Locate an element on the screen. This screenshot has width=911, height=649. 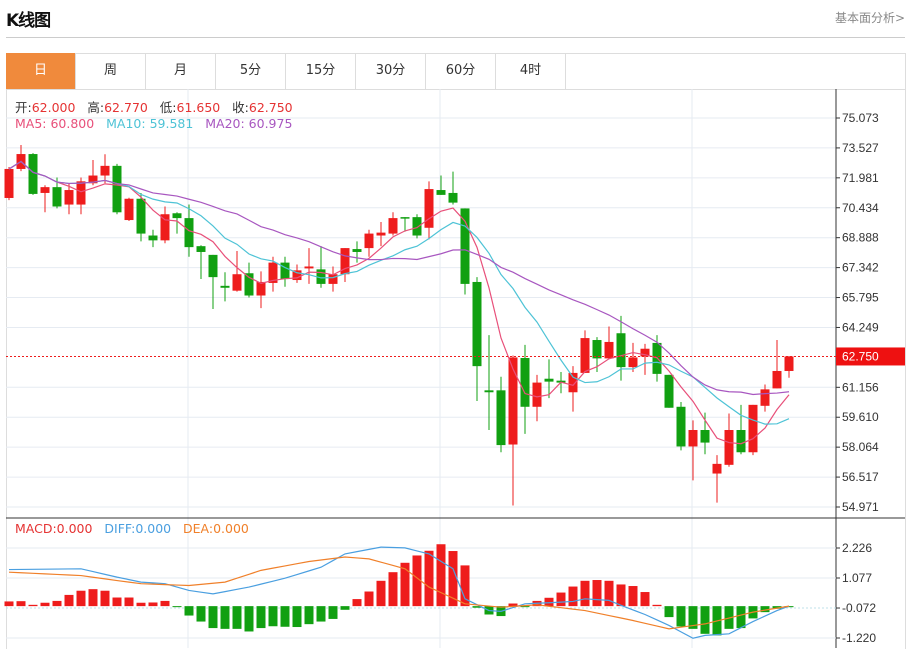
close-label: 收: is located at coordinates (240, 107).